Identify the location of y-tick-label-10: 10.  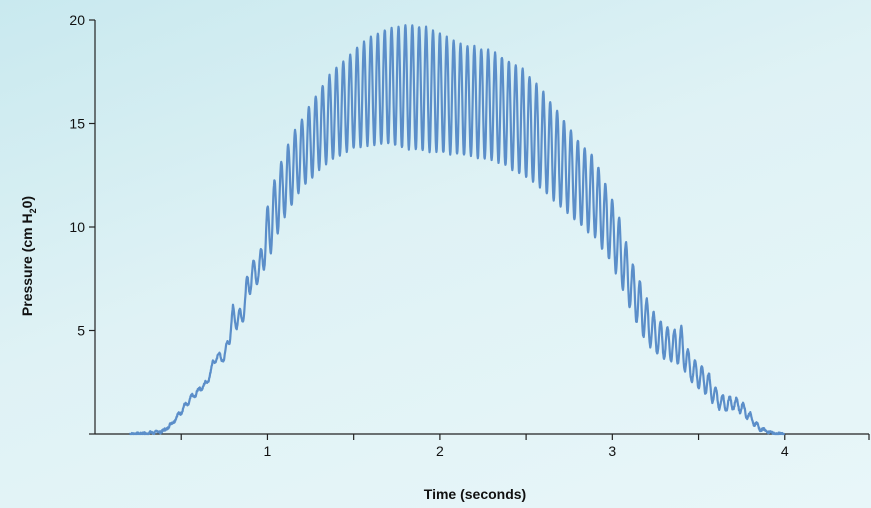
(77, 227).